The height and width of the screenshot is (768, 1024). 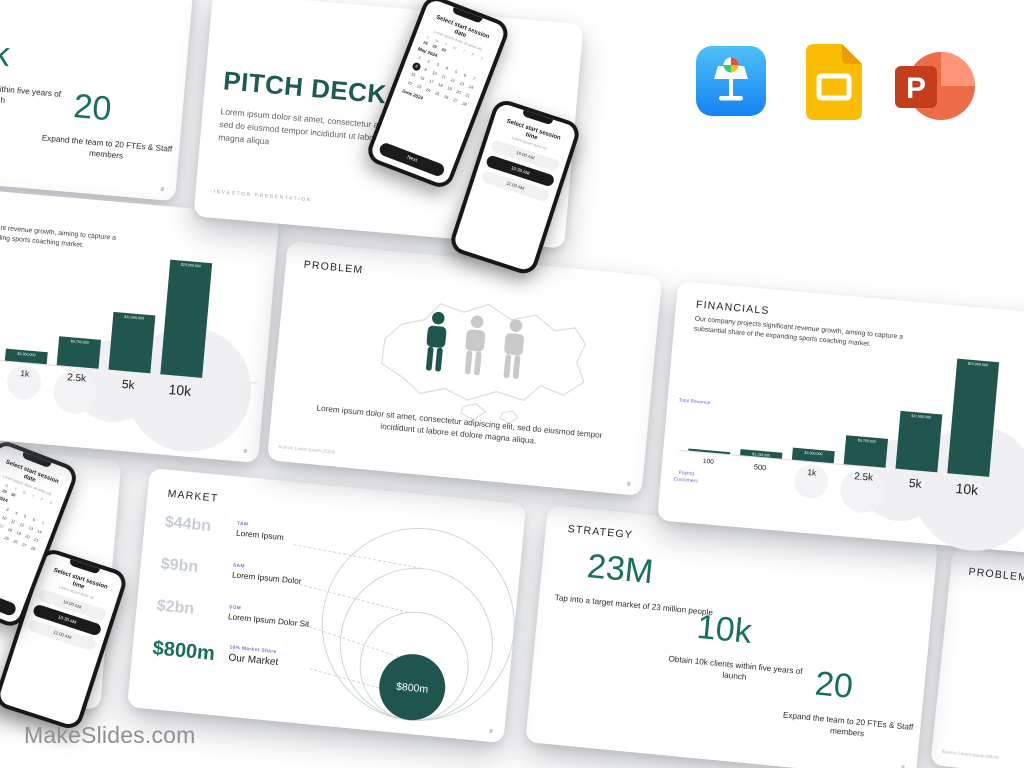 I want to click on map-outline, so click(x=475, y=360).